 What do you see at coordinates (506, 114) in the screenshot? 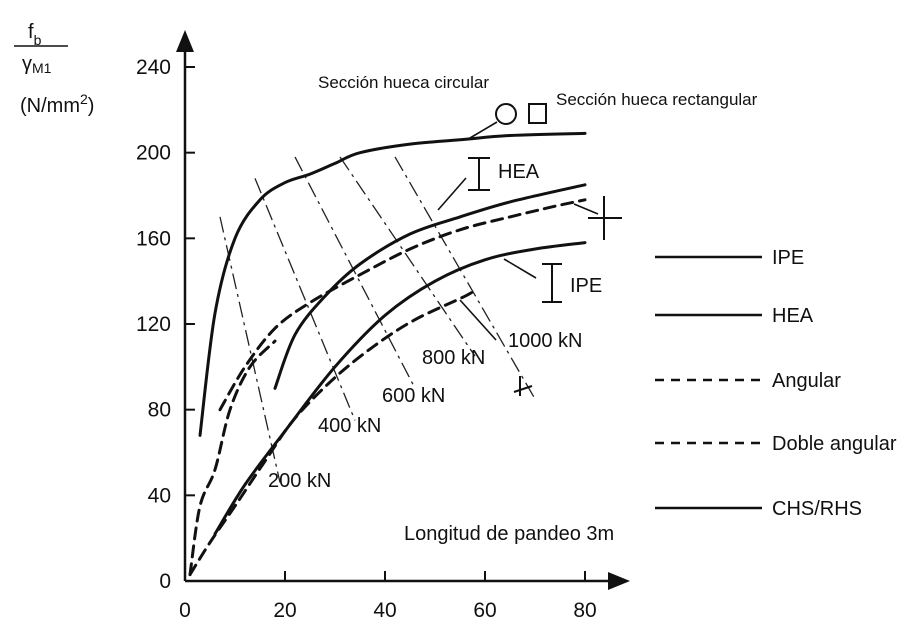
I see `circular-hollow-section-icon` at bounding box center [506, 114].